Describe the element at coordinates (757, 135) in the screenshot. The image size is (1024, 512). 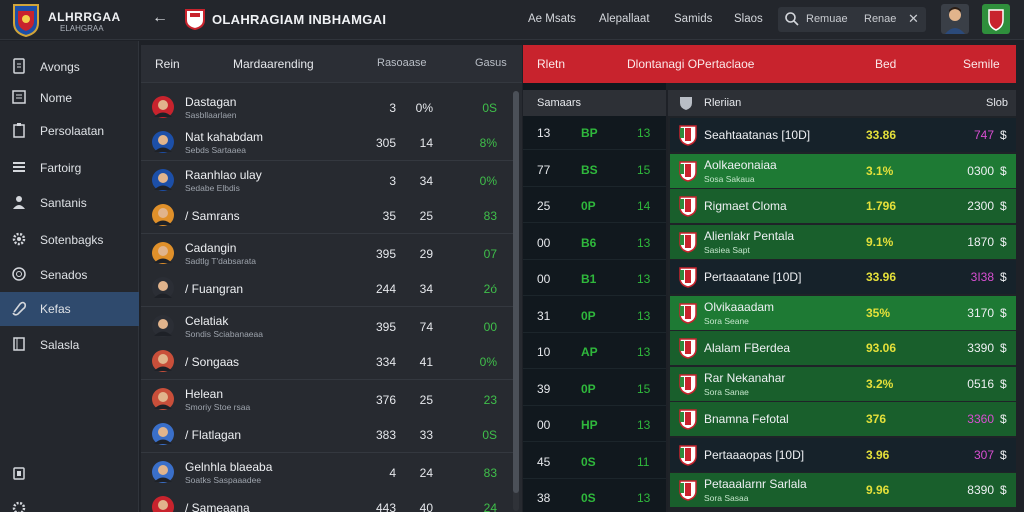
I see `team-name: Seahtaatanas [10D]` at that location.